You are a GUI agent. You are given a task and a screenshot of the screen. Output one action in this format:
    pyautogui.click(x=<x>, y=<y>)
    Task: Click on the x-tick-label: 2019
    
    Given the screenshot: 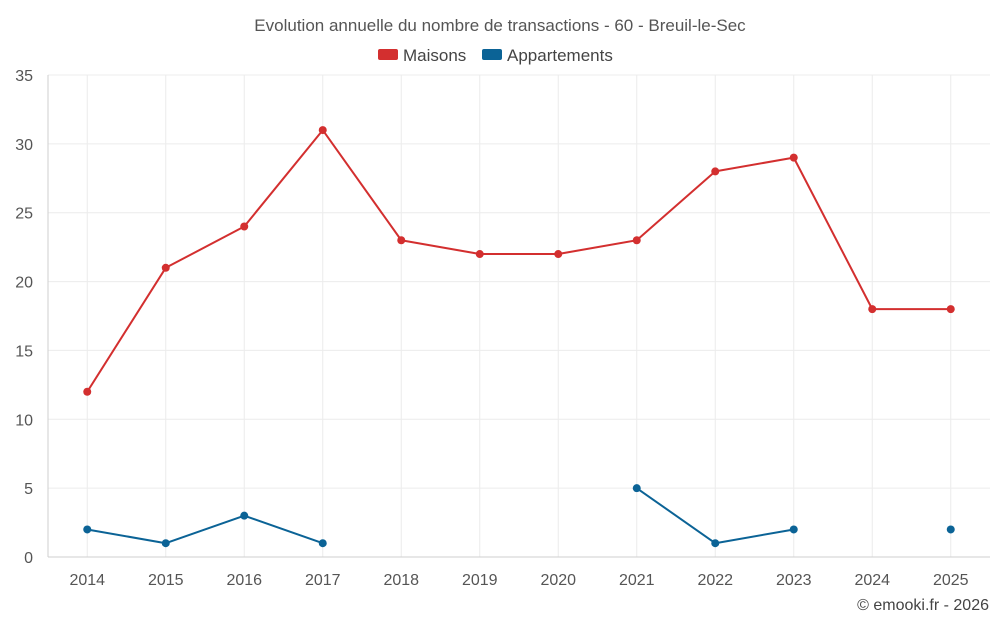 What is the action you would take?
    pyautogui.click(x=480, y=580)
    